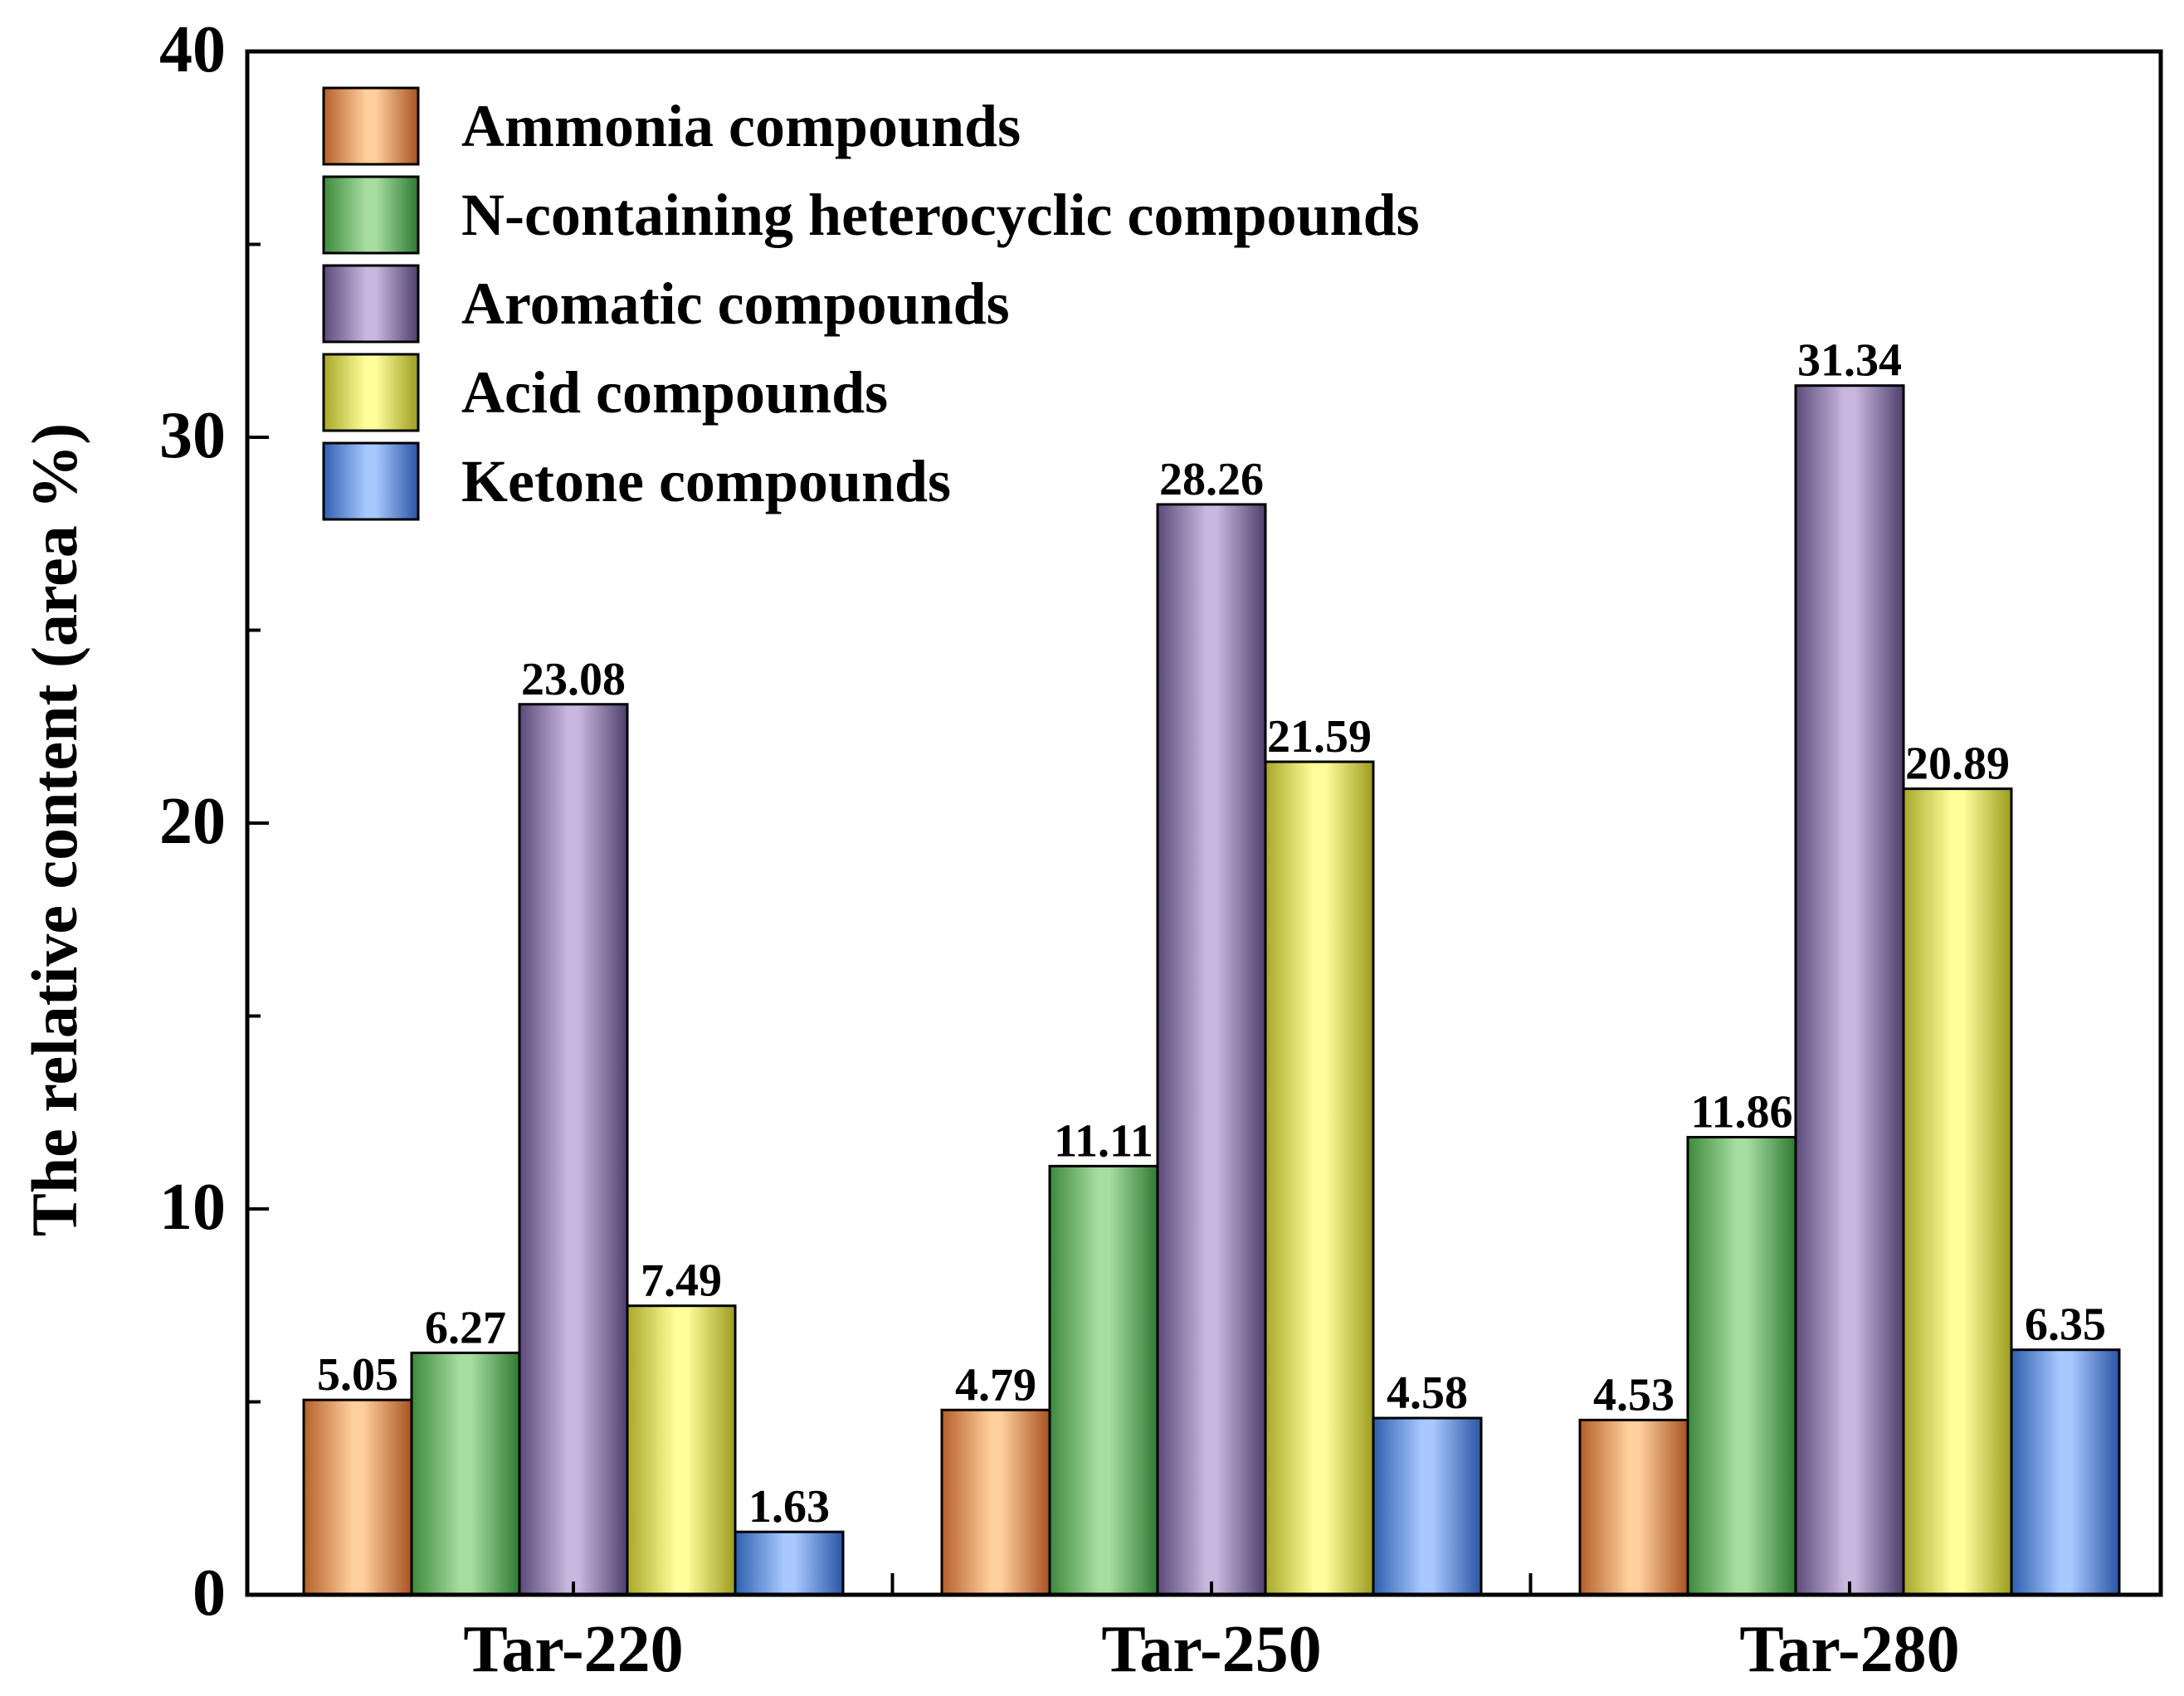 The height and width of the screenshot is (1696, 2184). I want to click on data-label: 21.59, so click(1319, 737).